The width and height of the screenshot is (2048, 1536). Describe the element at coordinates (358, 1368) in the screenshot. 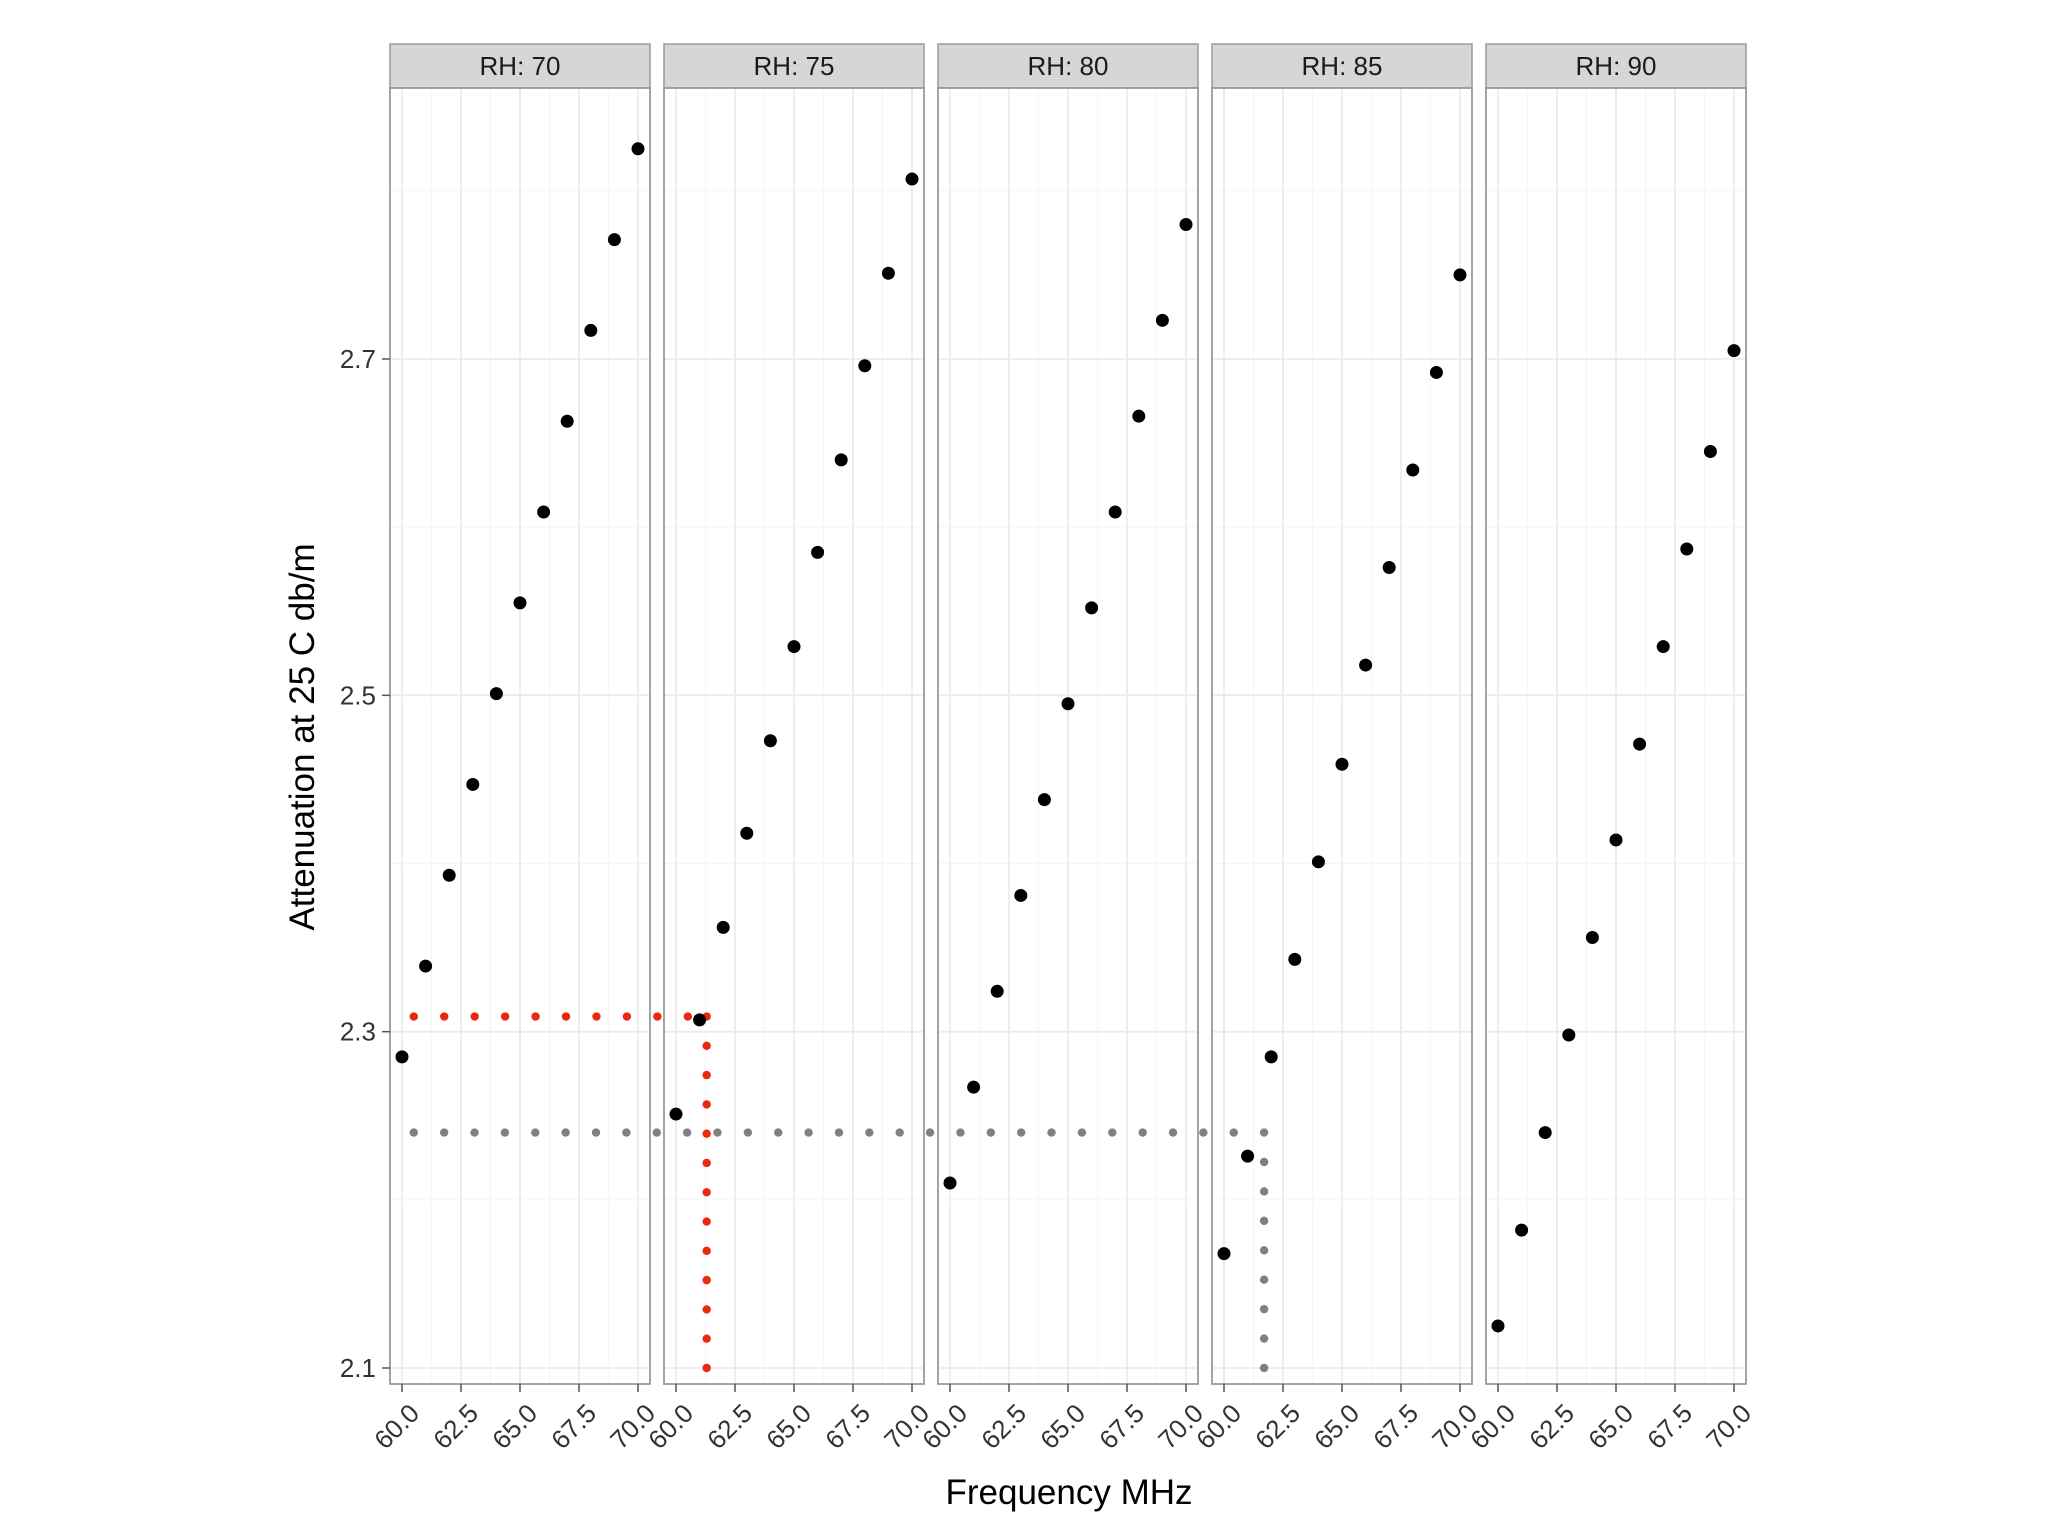

I see `y-tick-label: 2.1` at that location.